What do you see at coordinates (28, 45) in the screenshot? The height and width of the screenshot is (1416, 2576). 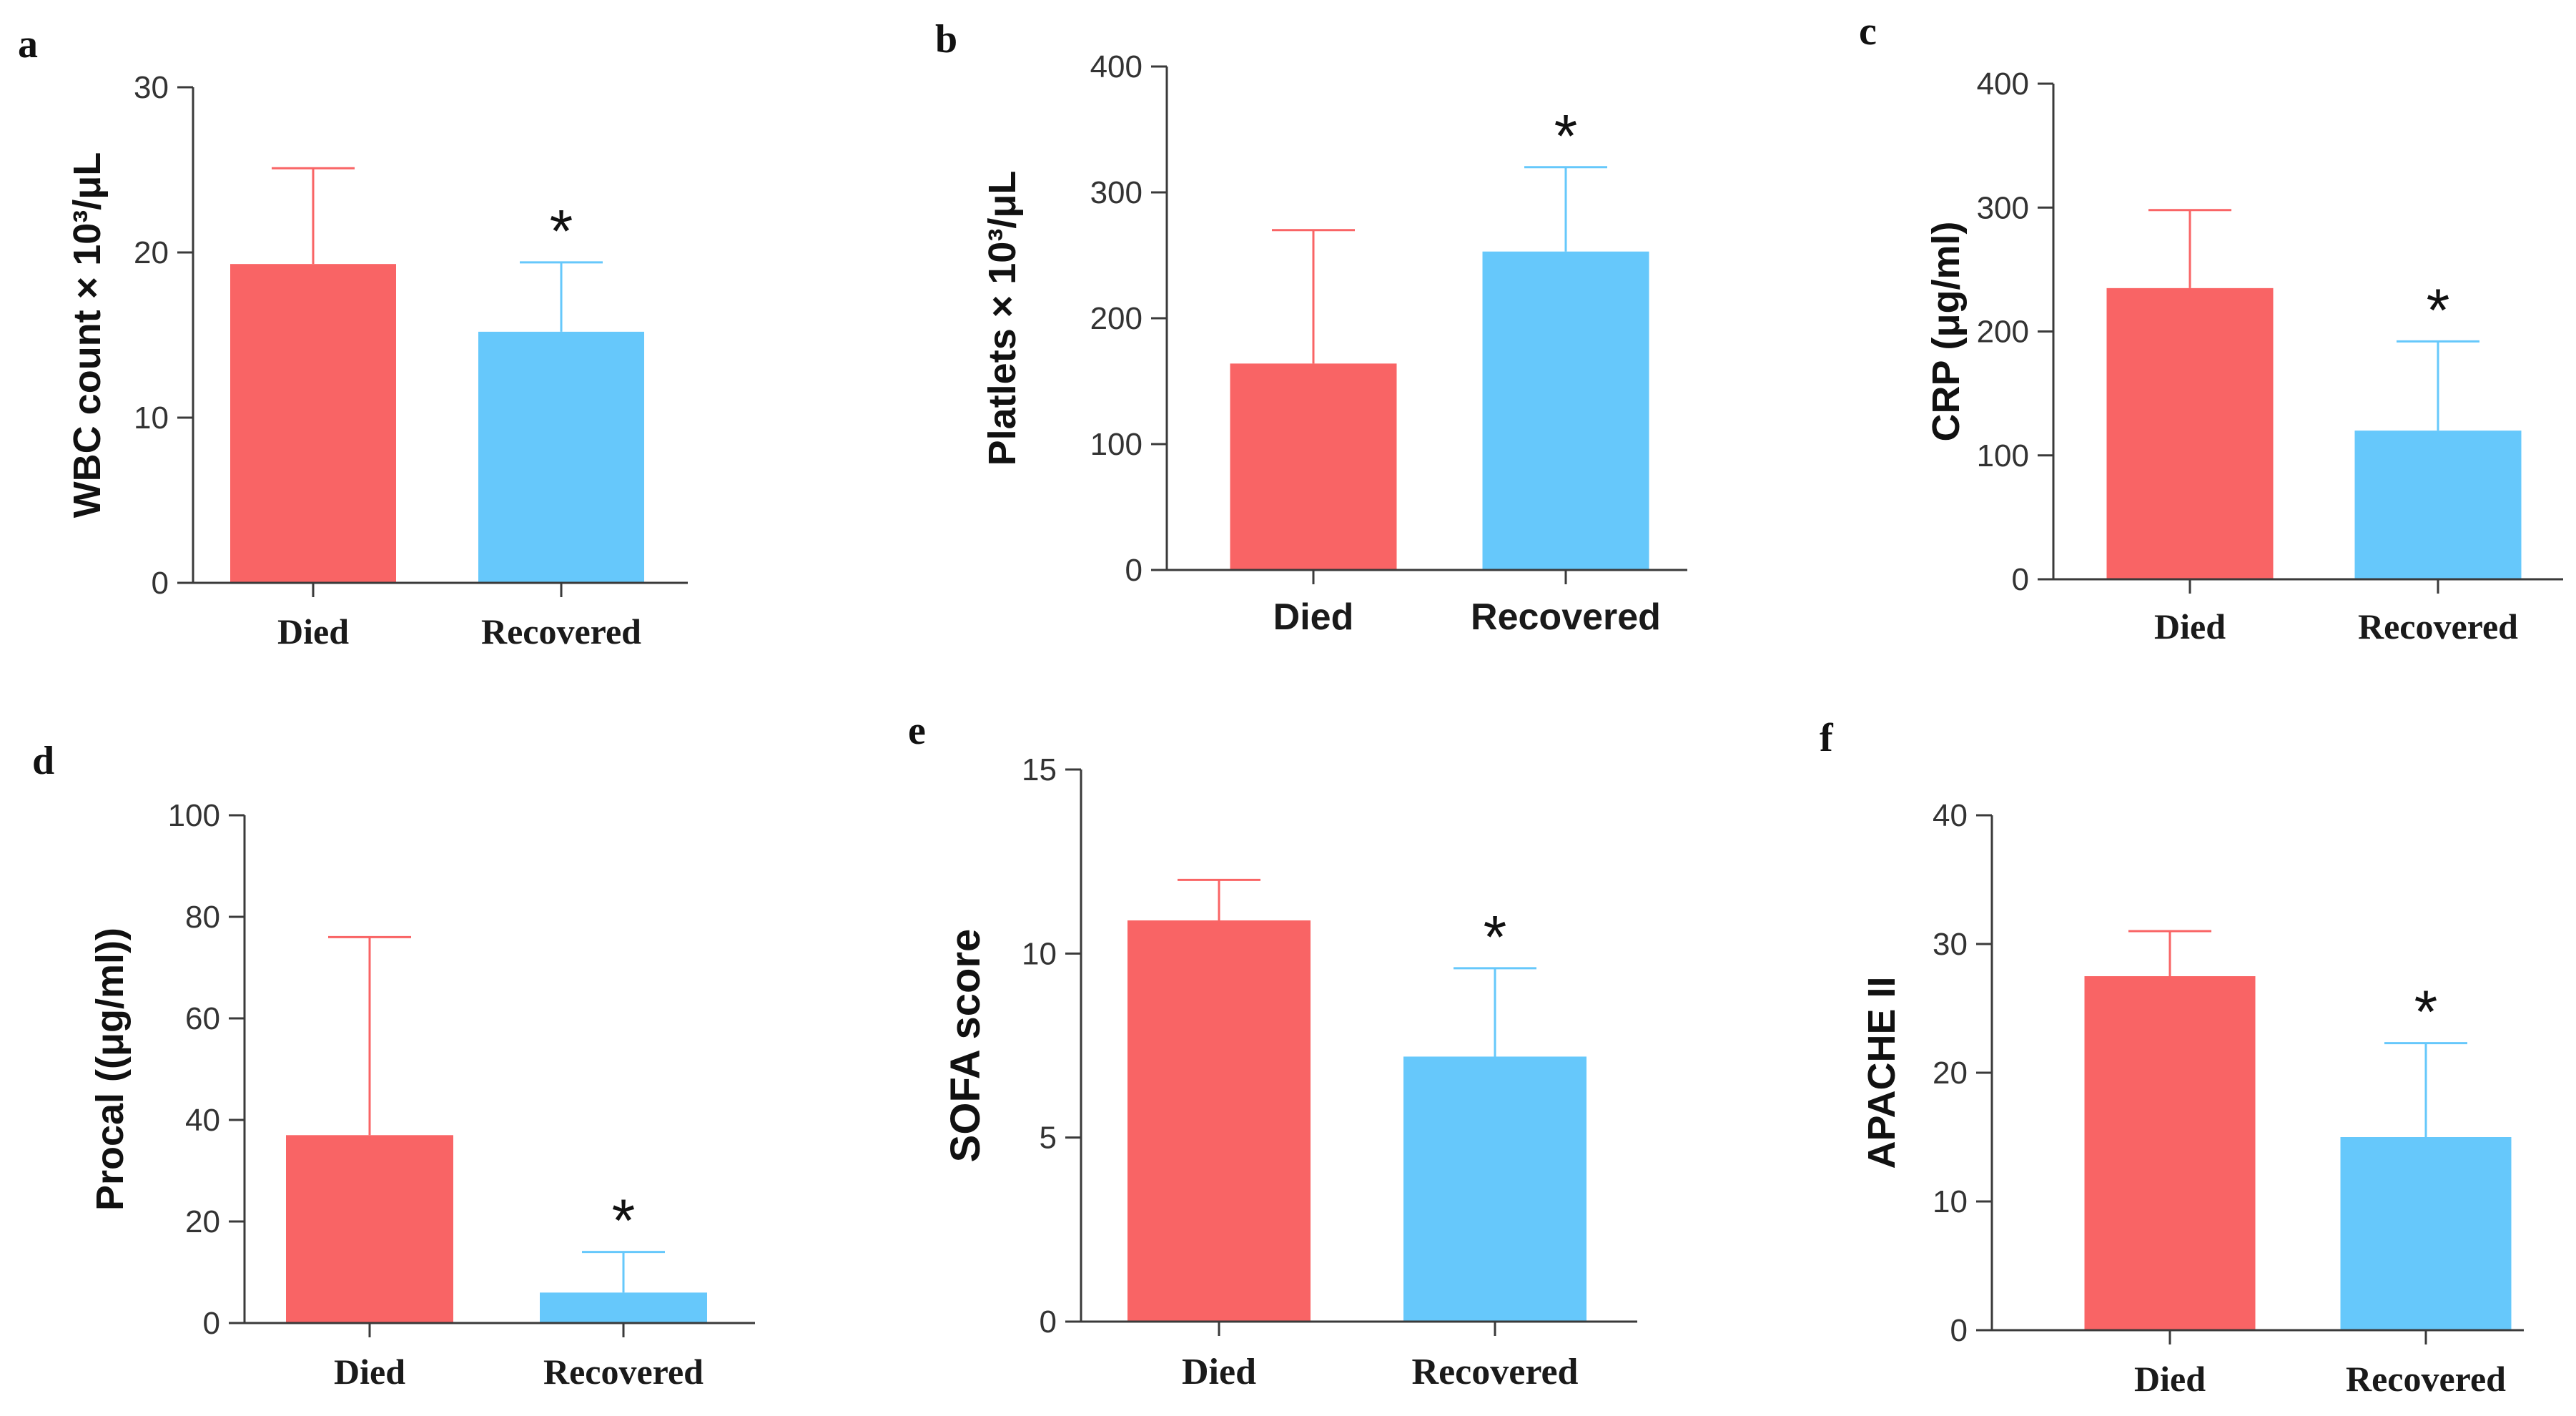 I see `panel-letter-a: a` at bounding box center [28, 45].